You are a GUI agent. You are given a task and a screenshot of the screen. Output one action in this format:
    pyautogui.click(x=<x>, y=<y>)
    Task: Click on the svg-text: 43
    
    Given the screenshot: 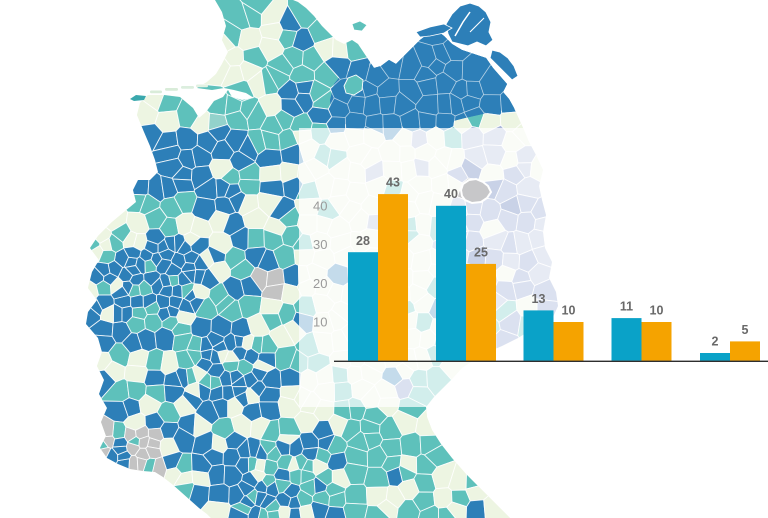 What is the action you would take?
    pyautogui.click(x=393, y=183)
    